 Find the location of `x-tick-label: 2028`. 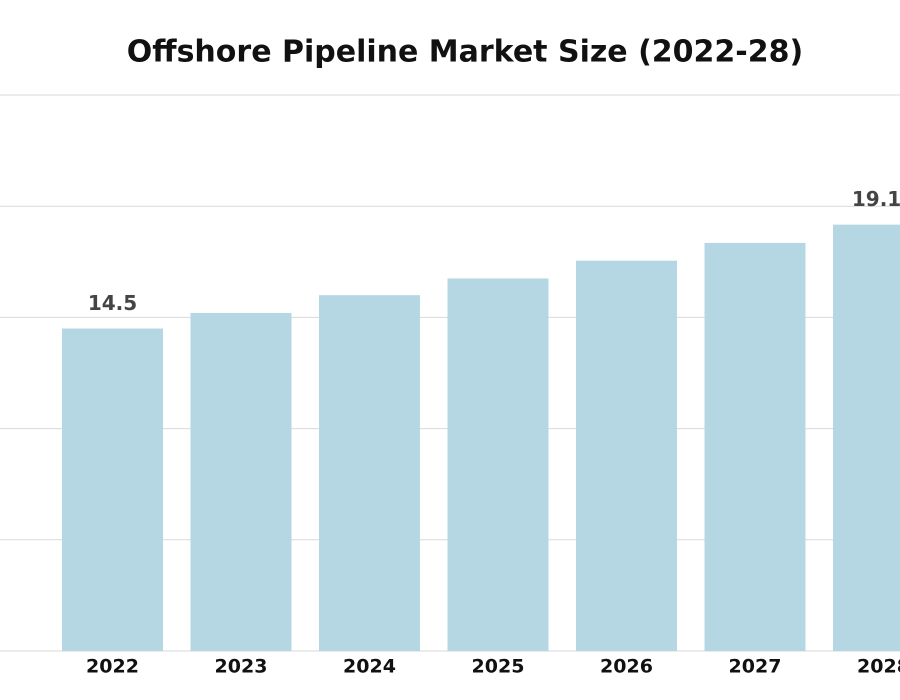

x-tick-label: 2028 is located at coordinates (878, 667).